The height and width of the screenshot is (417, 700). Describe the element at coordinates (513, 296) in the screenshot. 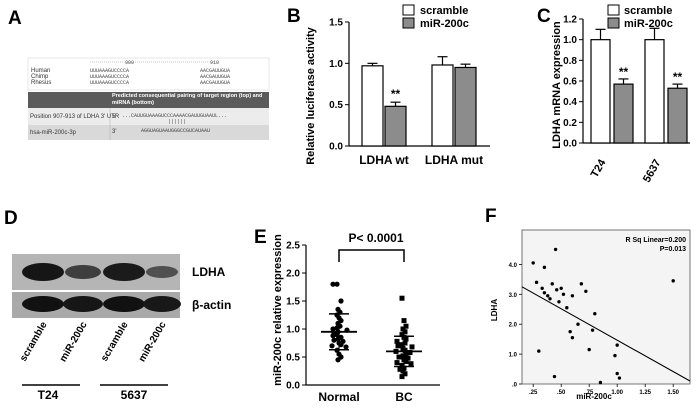

I see `f-ytick-label: 3.0` at that location.